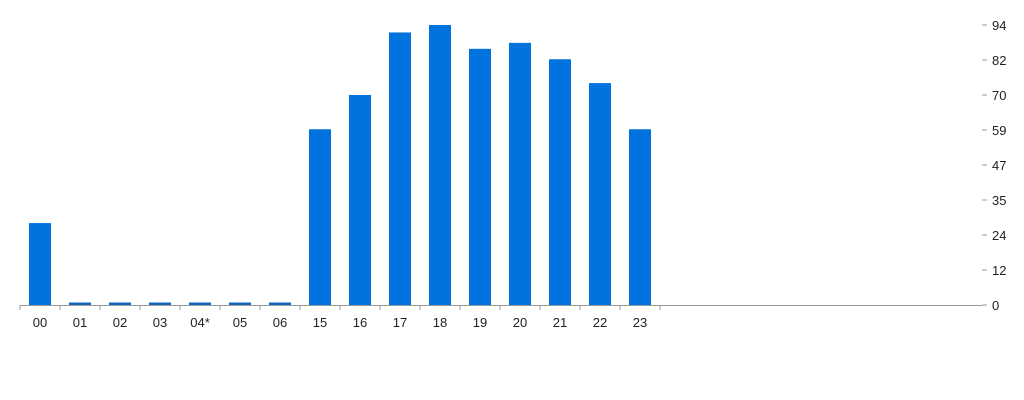 The width and height of the screenshot is (1024, 400). I want to click on y-tick-label: 94, so click(999, 25).